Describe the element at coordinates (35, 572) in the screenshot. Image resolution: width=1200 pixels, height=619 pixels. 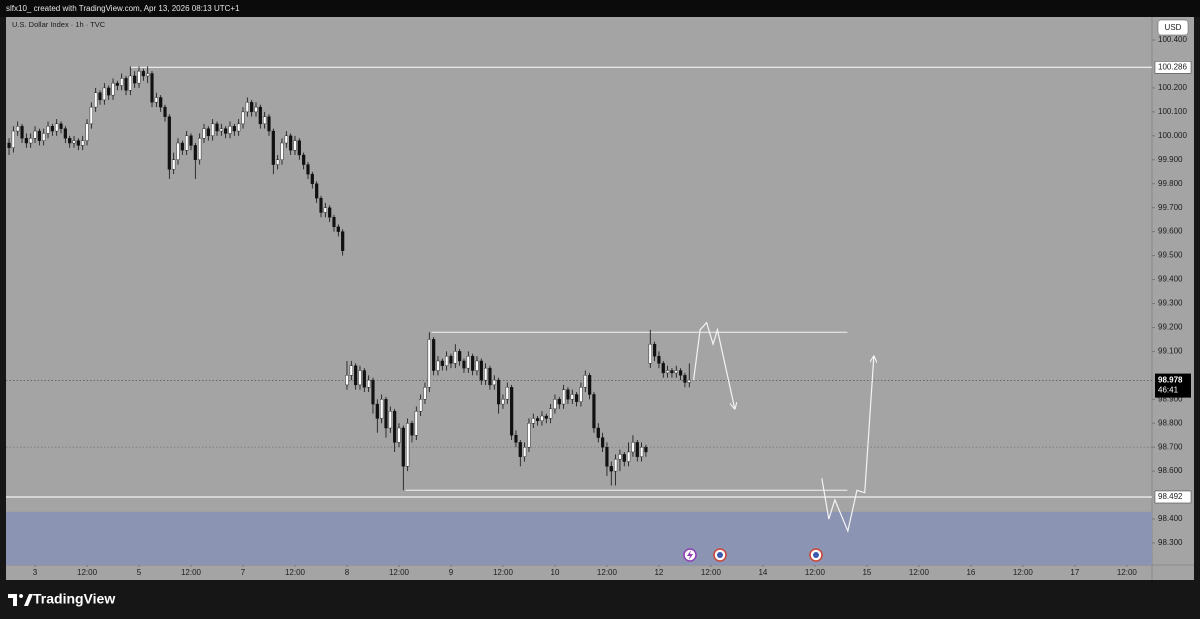
I see `x-tick-label: 3` at that location.